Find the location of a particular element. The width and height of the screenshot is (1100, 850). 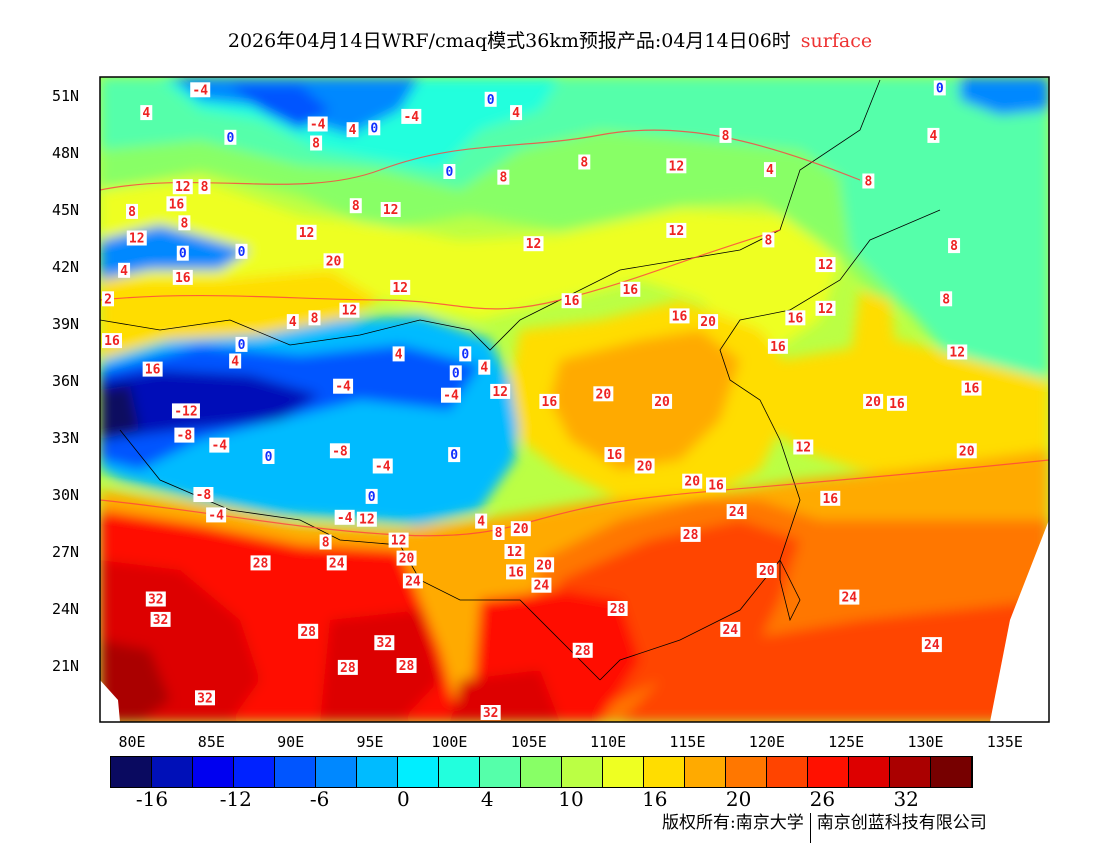

lon-tick-label: 85E is located at coordinates (211, 742).